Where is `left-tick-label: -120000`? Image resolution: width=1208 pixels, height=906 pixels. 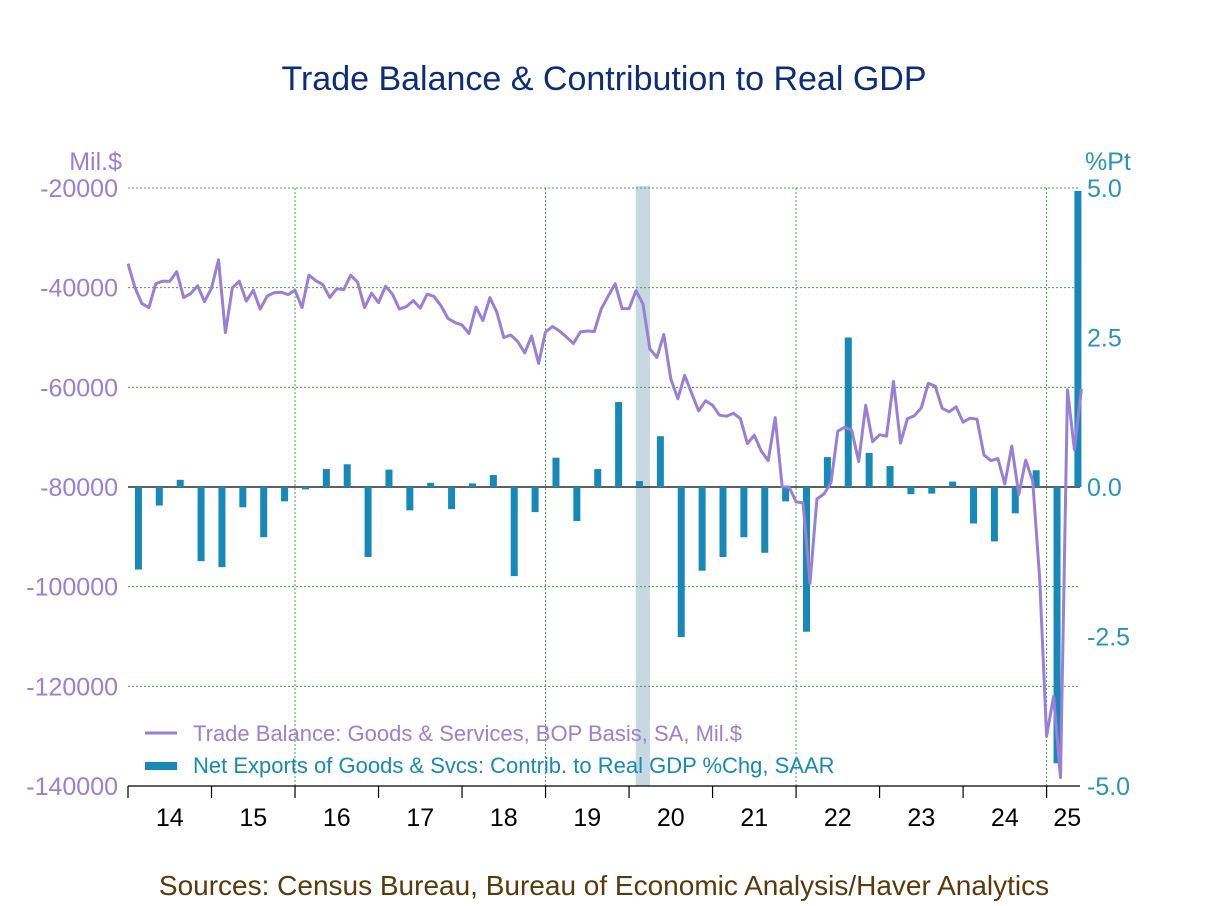
left-tick-label: -120000 is located at coordinates (72, 687).